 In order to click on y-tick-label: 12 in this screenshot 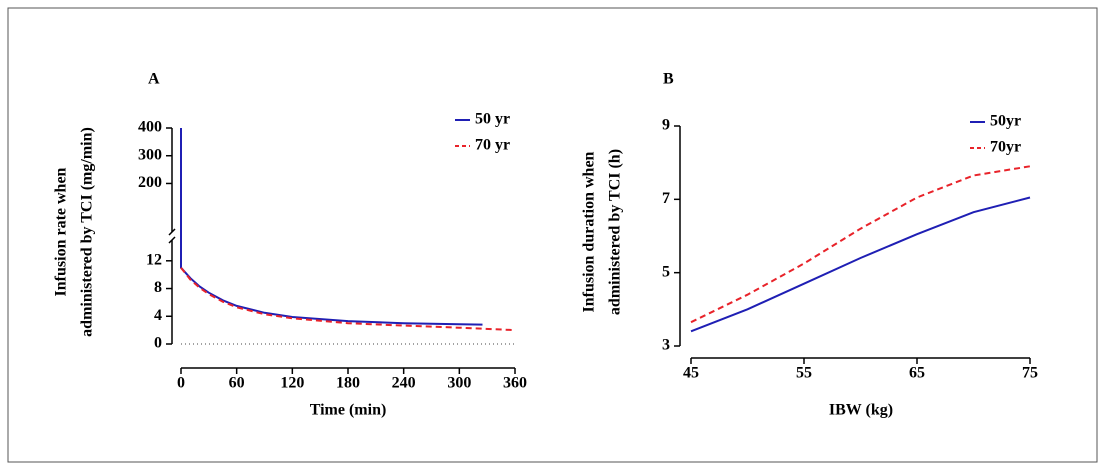, I will do `click(154, 259)`.